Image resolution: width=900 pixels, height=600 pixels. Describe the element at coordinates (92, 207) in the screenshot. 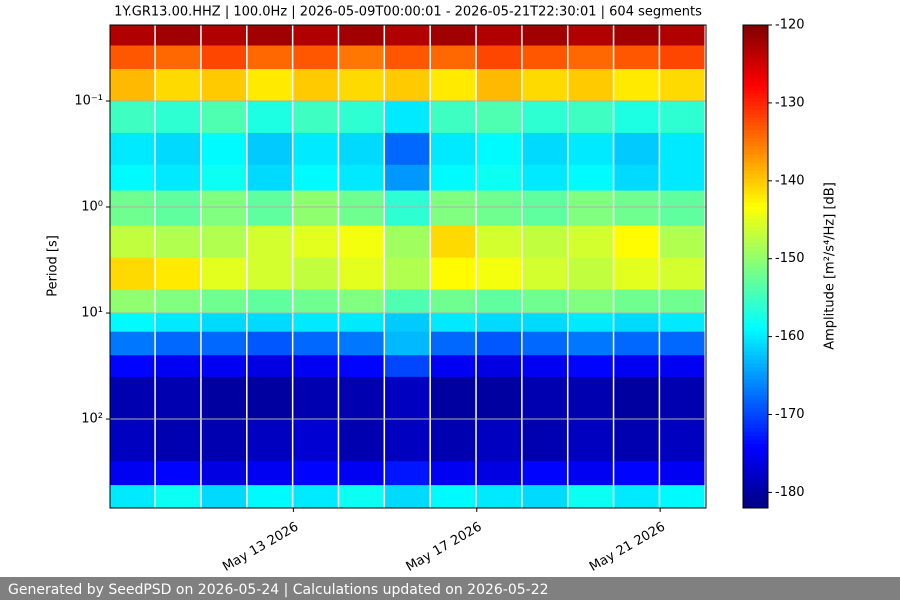

I see `y-tick-label: 10⁰` at that location.